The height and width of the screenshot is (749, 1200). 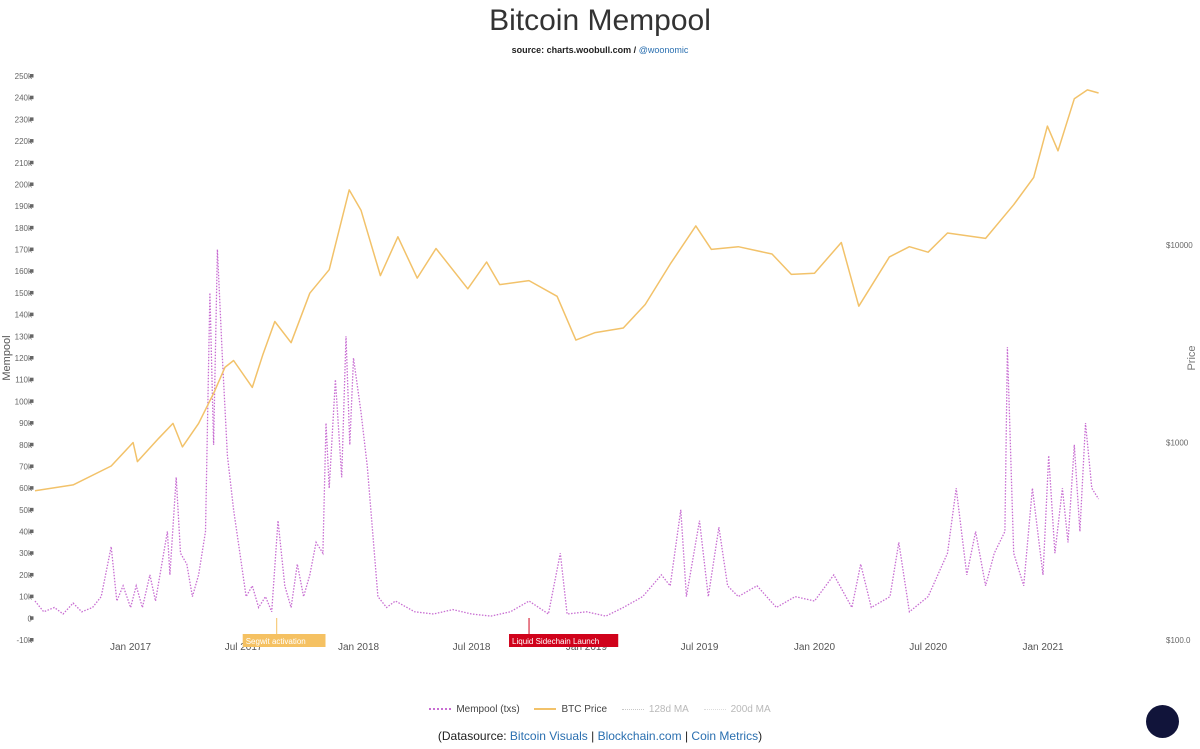 What do you see at coordinates (663, 50) in the screenshot?
I see `source-handle-link: @woonomic` at bounding box center [663, 50].